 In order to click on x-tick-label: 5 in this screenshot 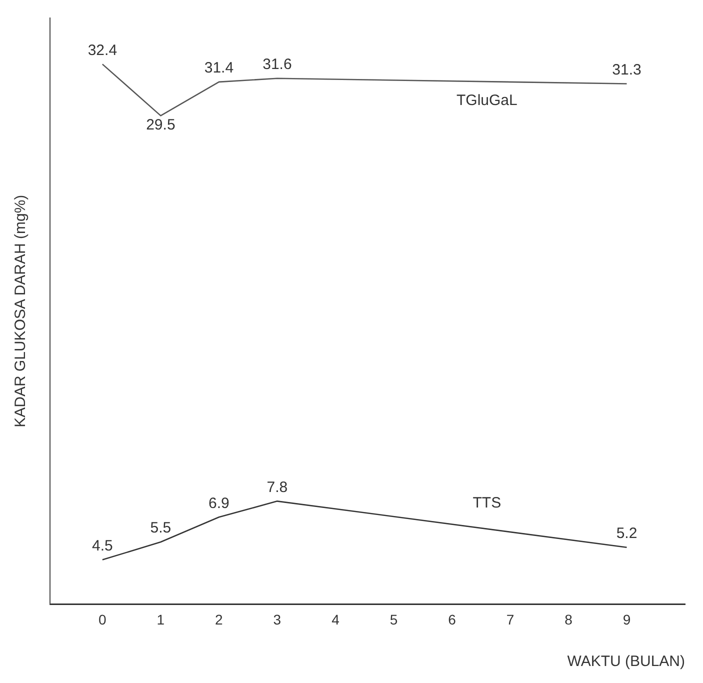, I will do `click(394, 619)`.